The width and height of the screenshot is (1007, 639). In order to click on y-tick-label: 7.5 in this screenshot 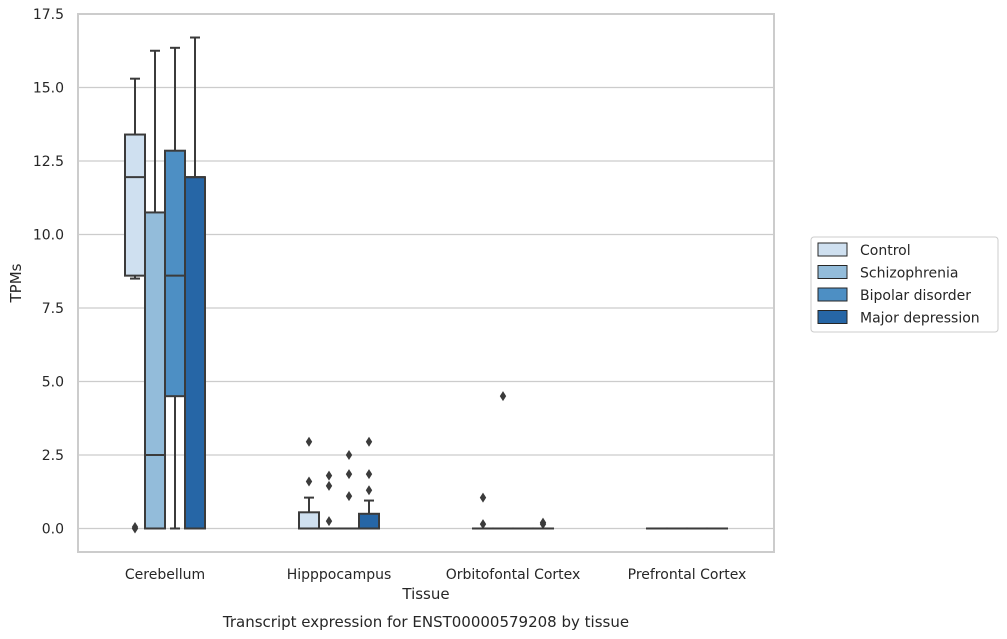, I will do `click(53, 309)`.